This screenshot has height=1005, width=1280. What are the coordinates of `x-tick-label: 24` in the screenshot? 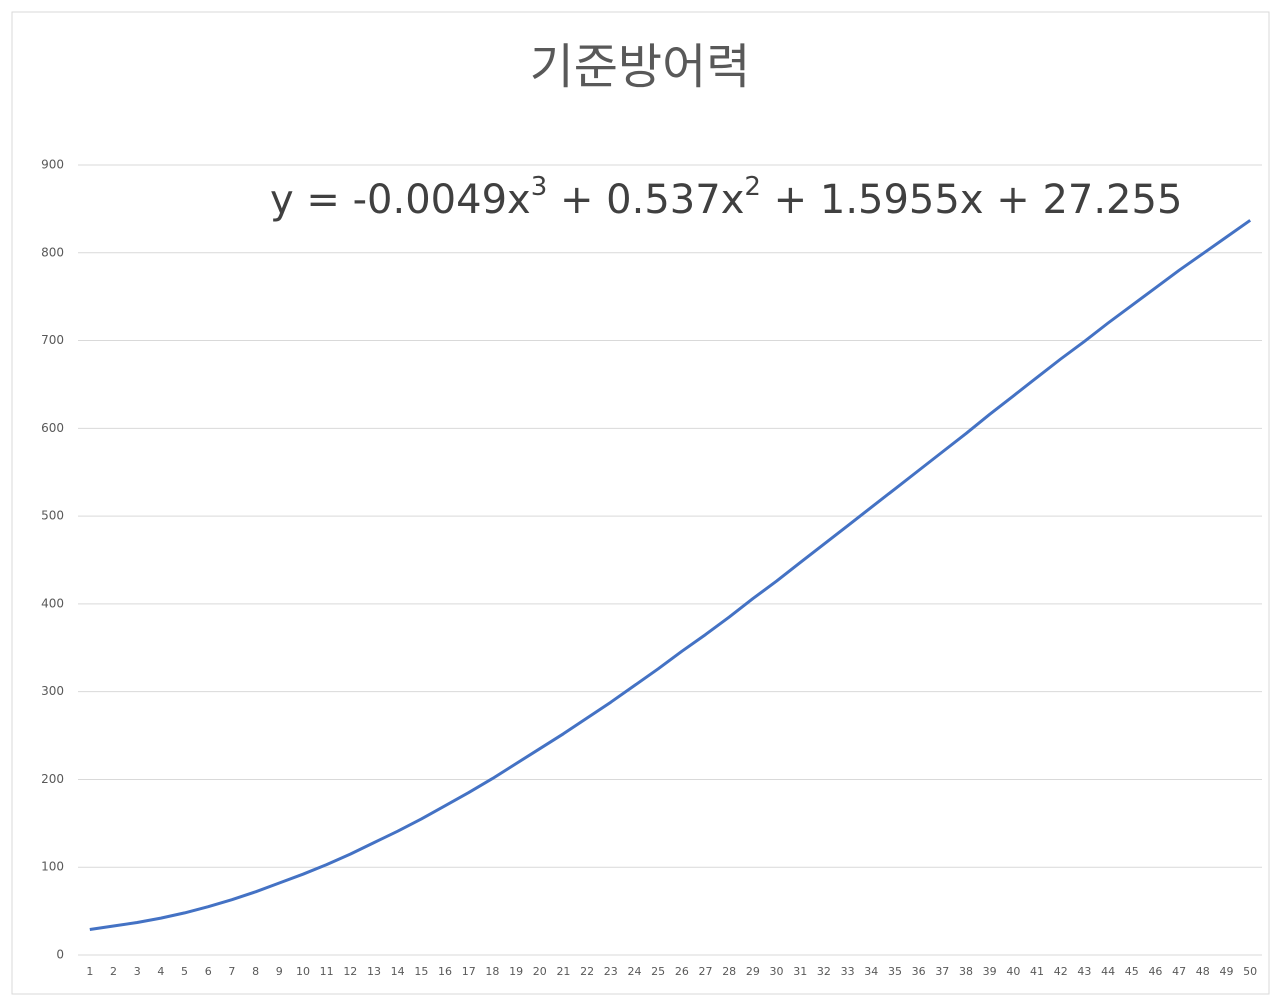 It's located at (634, 971).